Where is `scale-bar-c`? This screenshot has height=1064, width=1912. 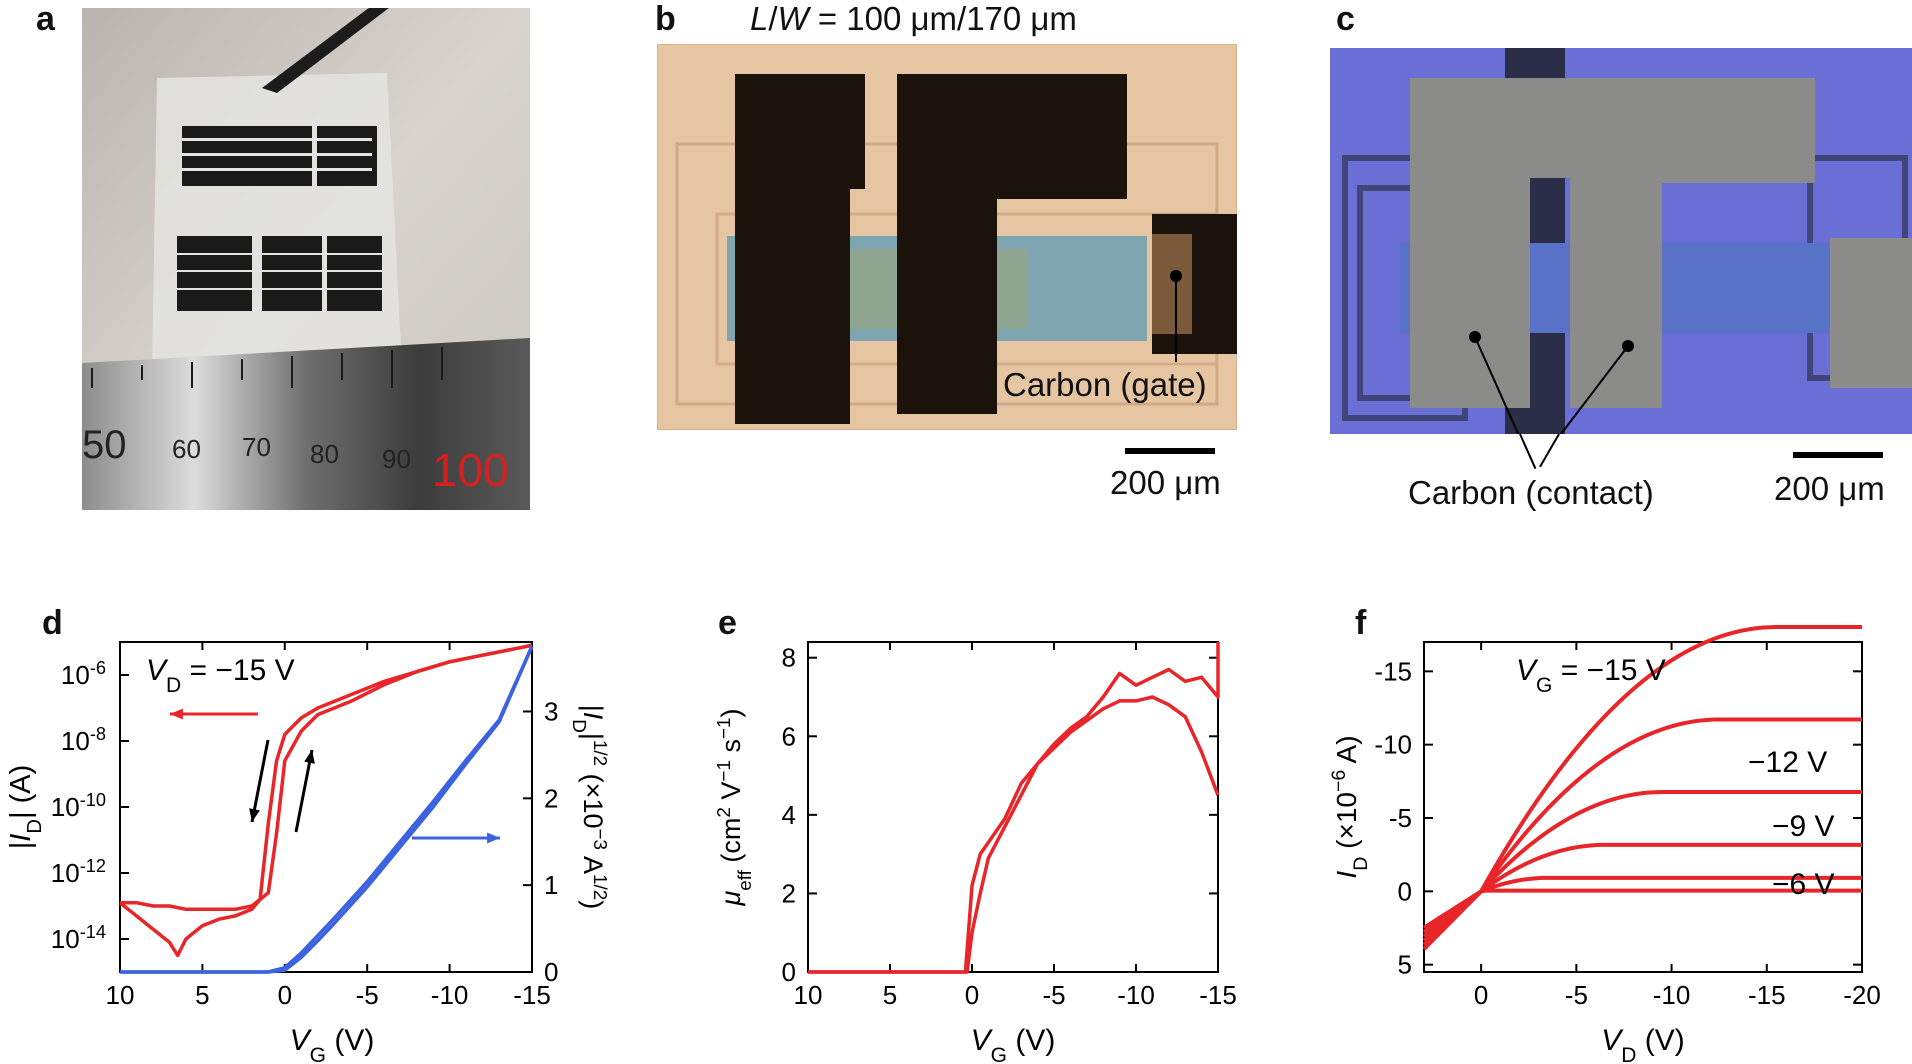
scale-bar-c is located at coordinates (1838, 455).